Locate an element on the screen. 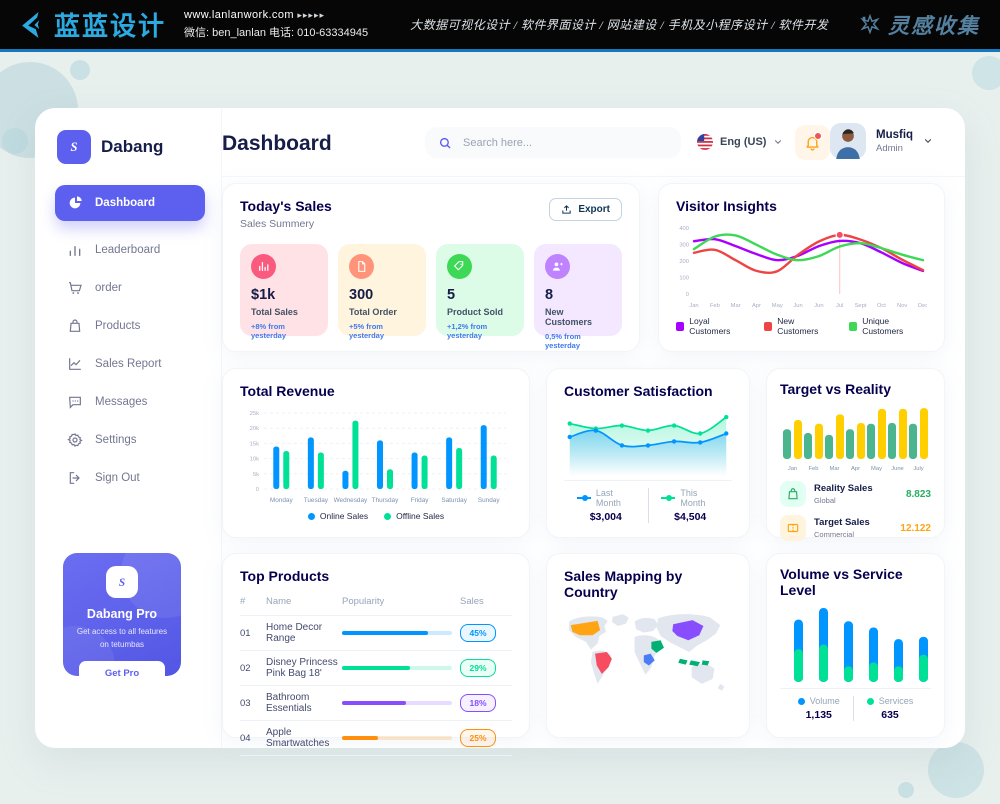 The height and width of the screenshot is (804, 1000). footer-label: Target Sales is located at coordinates (842, 522).